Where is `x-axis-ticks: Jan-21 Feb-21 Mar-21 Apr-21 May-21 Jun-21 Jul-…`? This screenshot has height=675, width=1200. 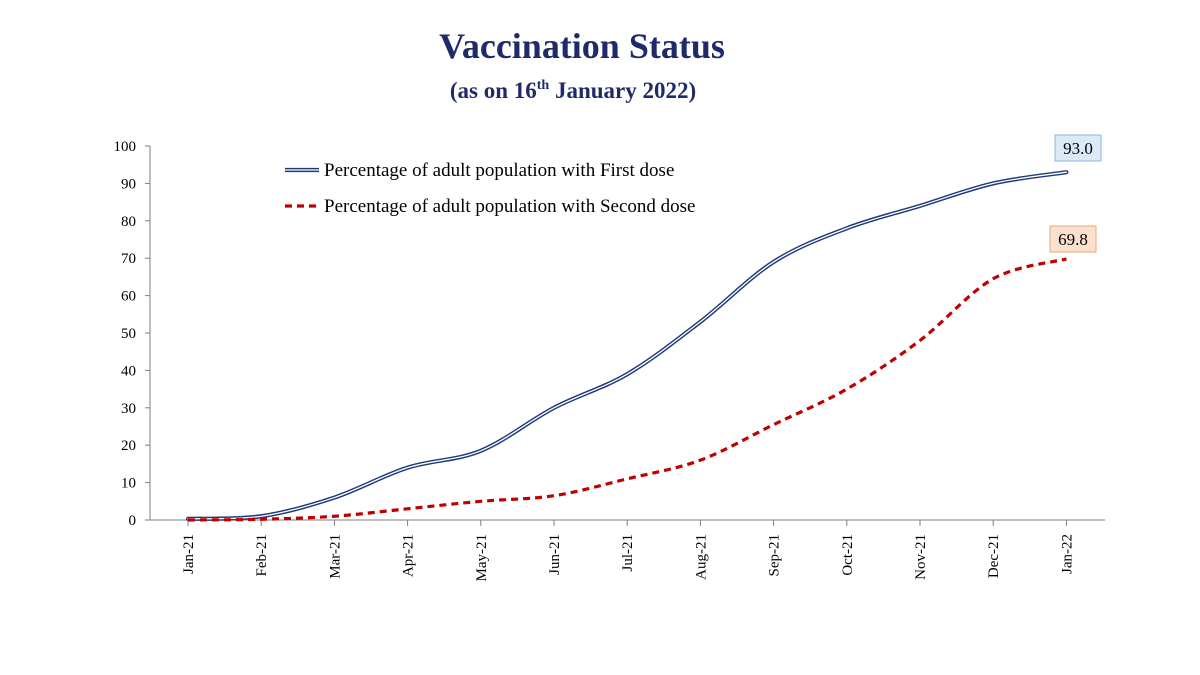 x-axis-ticks: Jan-21 Feb-21 Mar-21 Apr-21 May-21 Jun-21 Jul-… is located at coordinates (628, 551).